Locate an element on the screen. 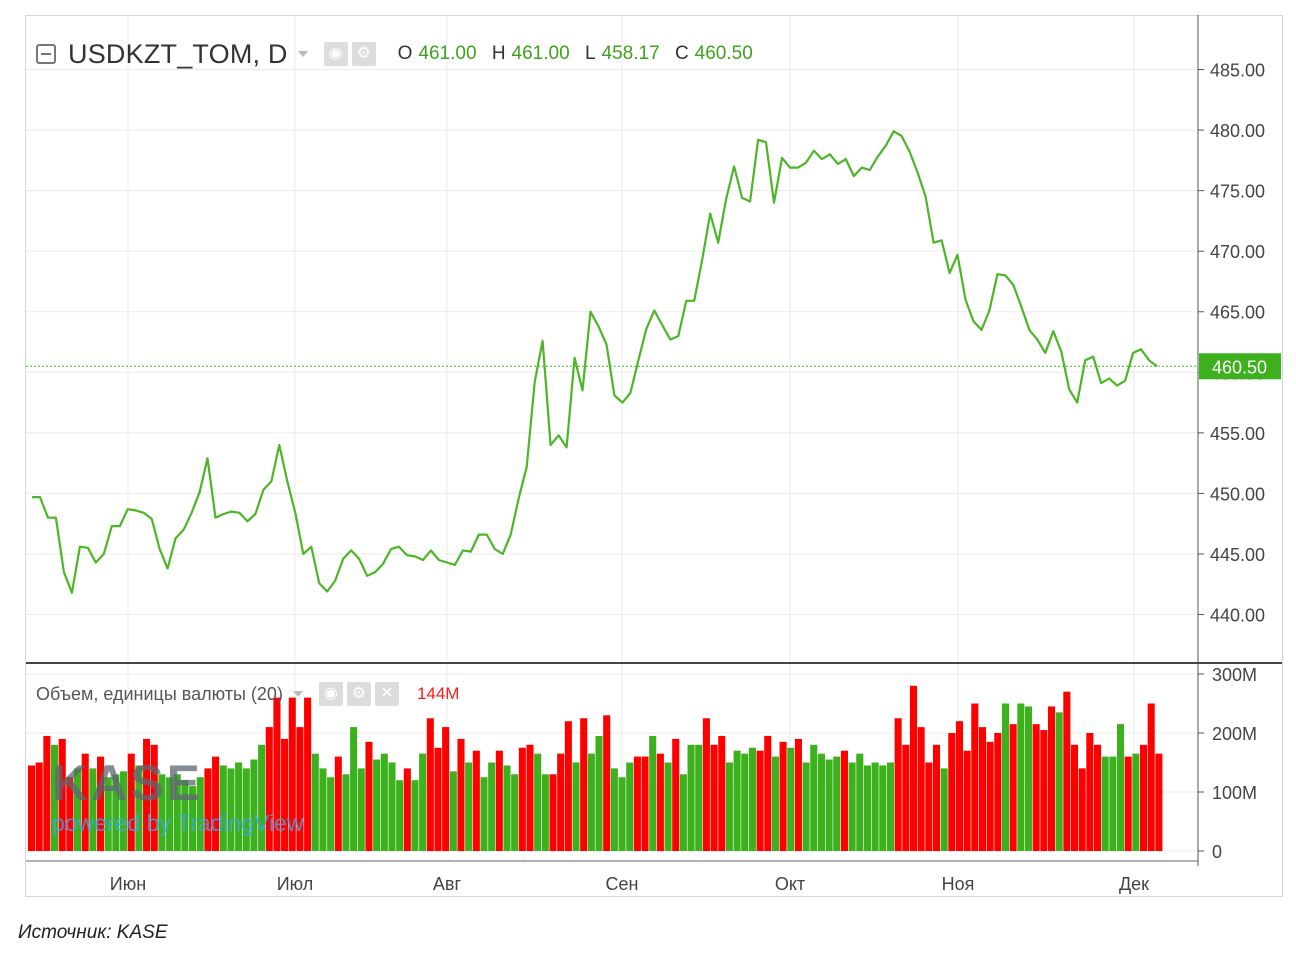 Image resolution: width=1296 pixels, height=960 pixels. close-key: C is located at coordinates (681, 53).